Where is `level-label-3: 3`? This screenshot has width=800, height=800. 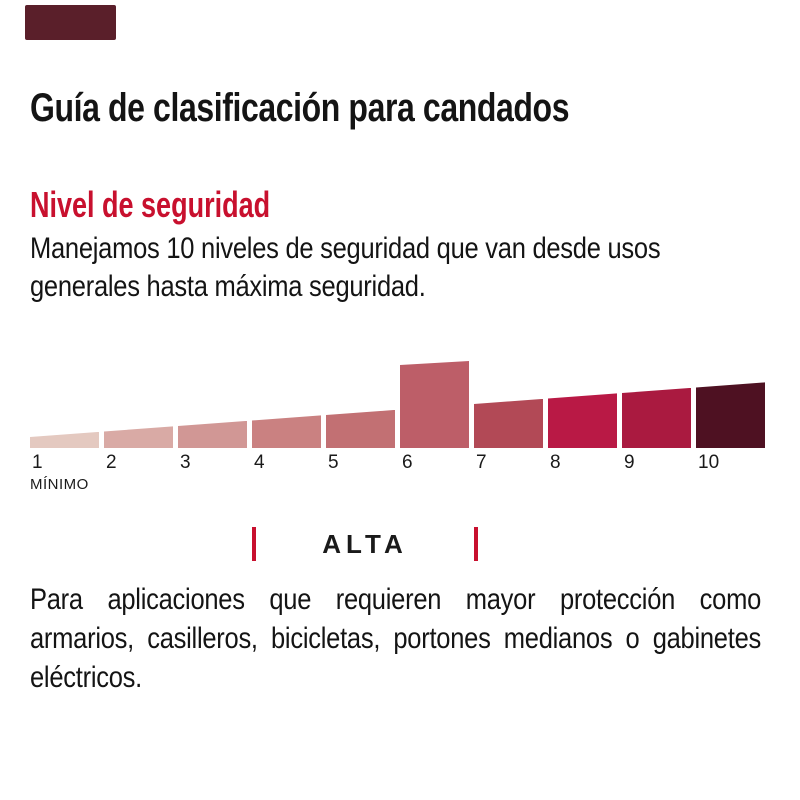
level-label-3: 3 is located at coordinates (185, 462).